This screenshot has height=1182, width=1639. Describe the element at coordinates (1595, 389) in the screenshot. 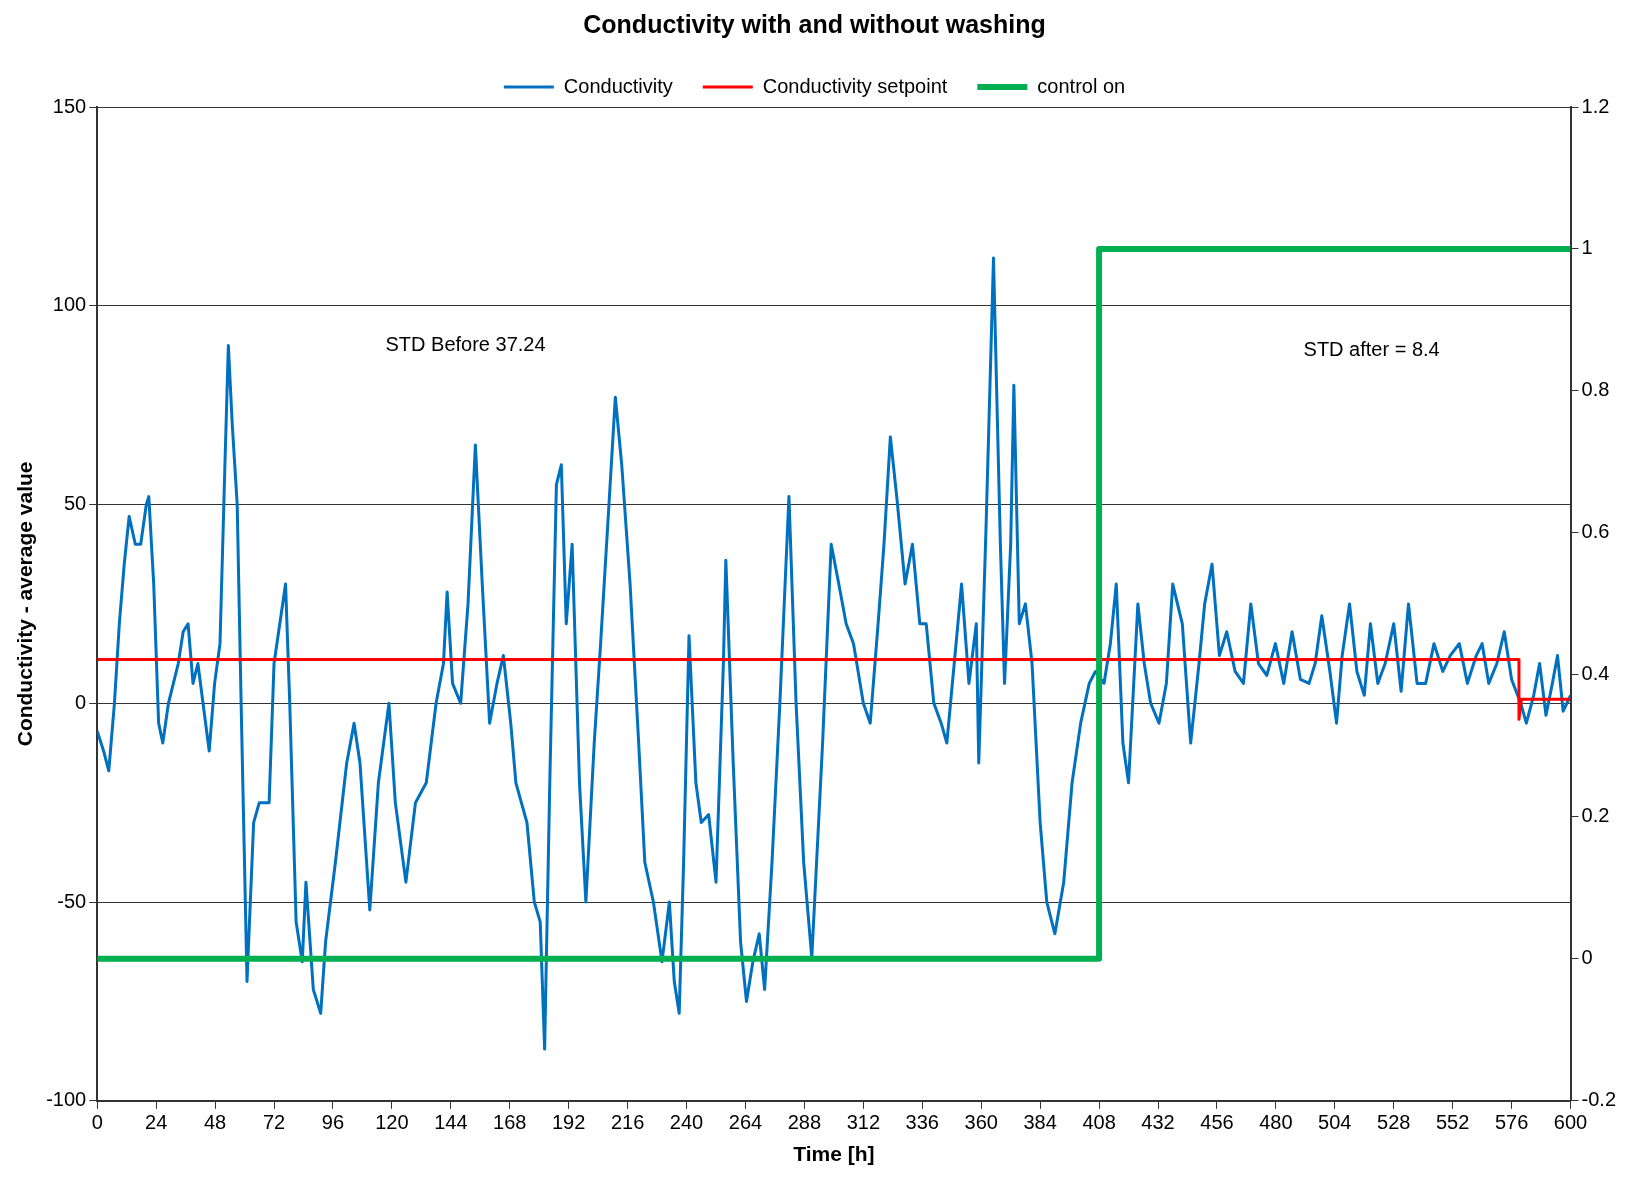

I see `y2-tick-label: 0.8` at that location.